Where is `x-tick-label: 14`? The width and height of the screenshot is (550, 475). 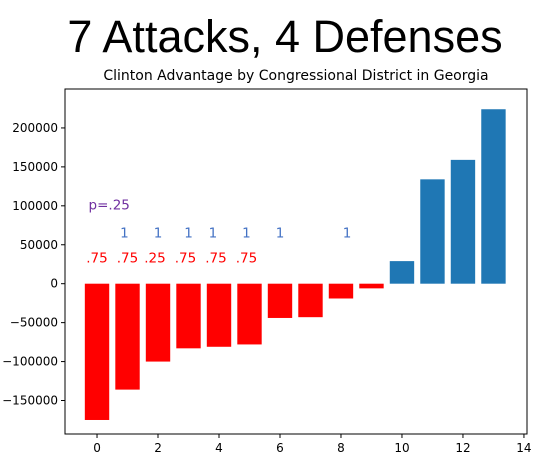 x-tick-label: 14 is located at coordinates (523, 448).